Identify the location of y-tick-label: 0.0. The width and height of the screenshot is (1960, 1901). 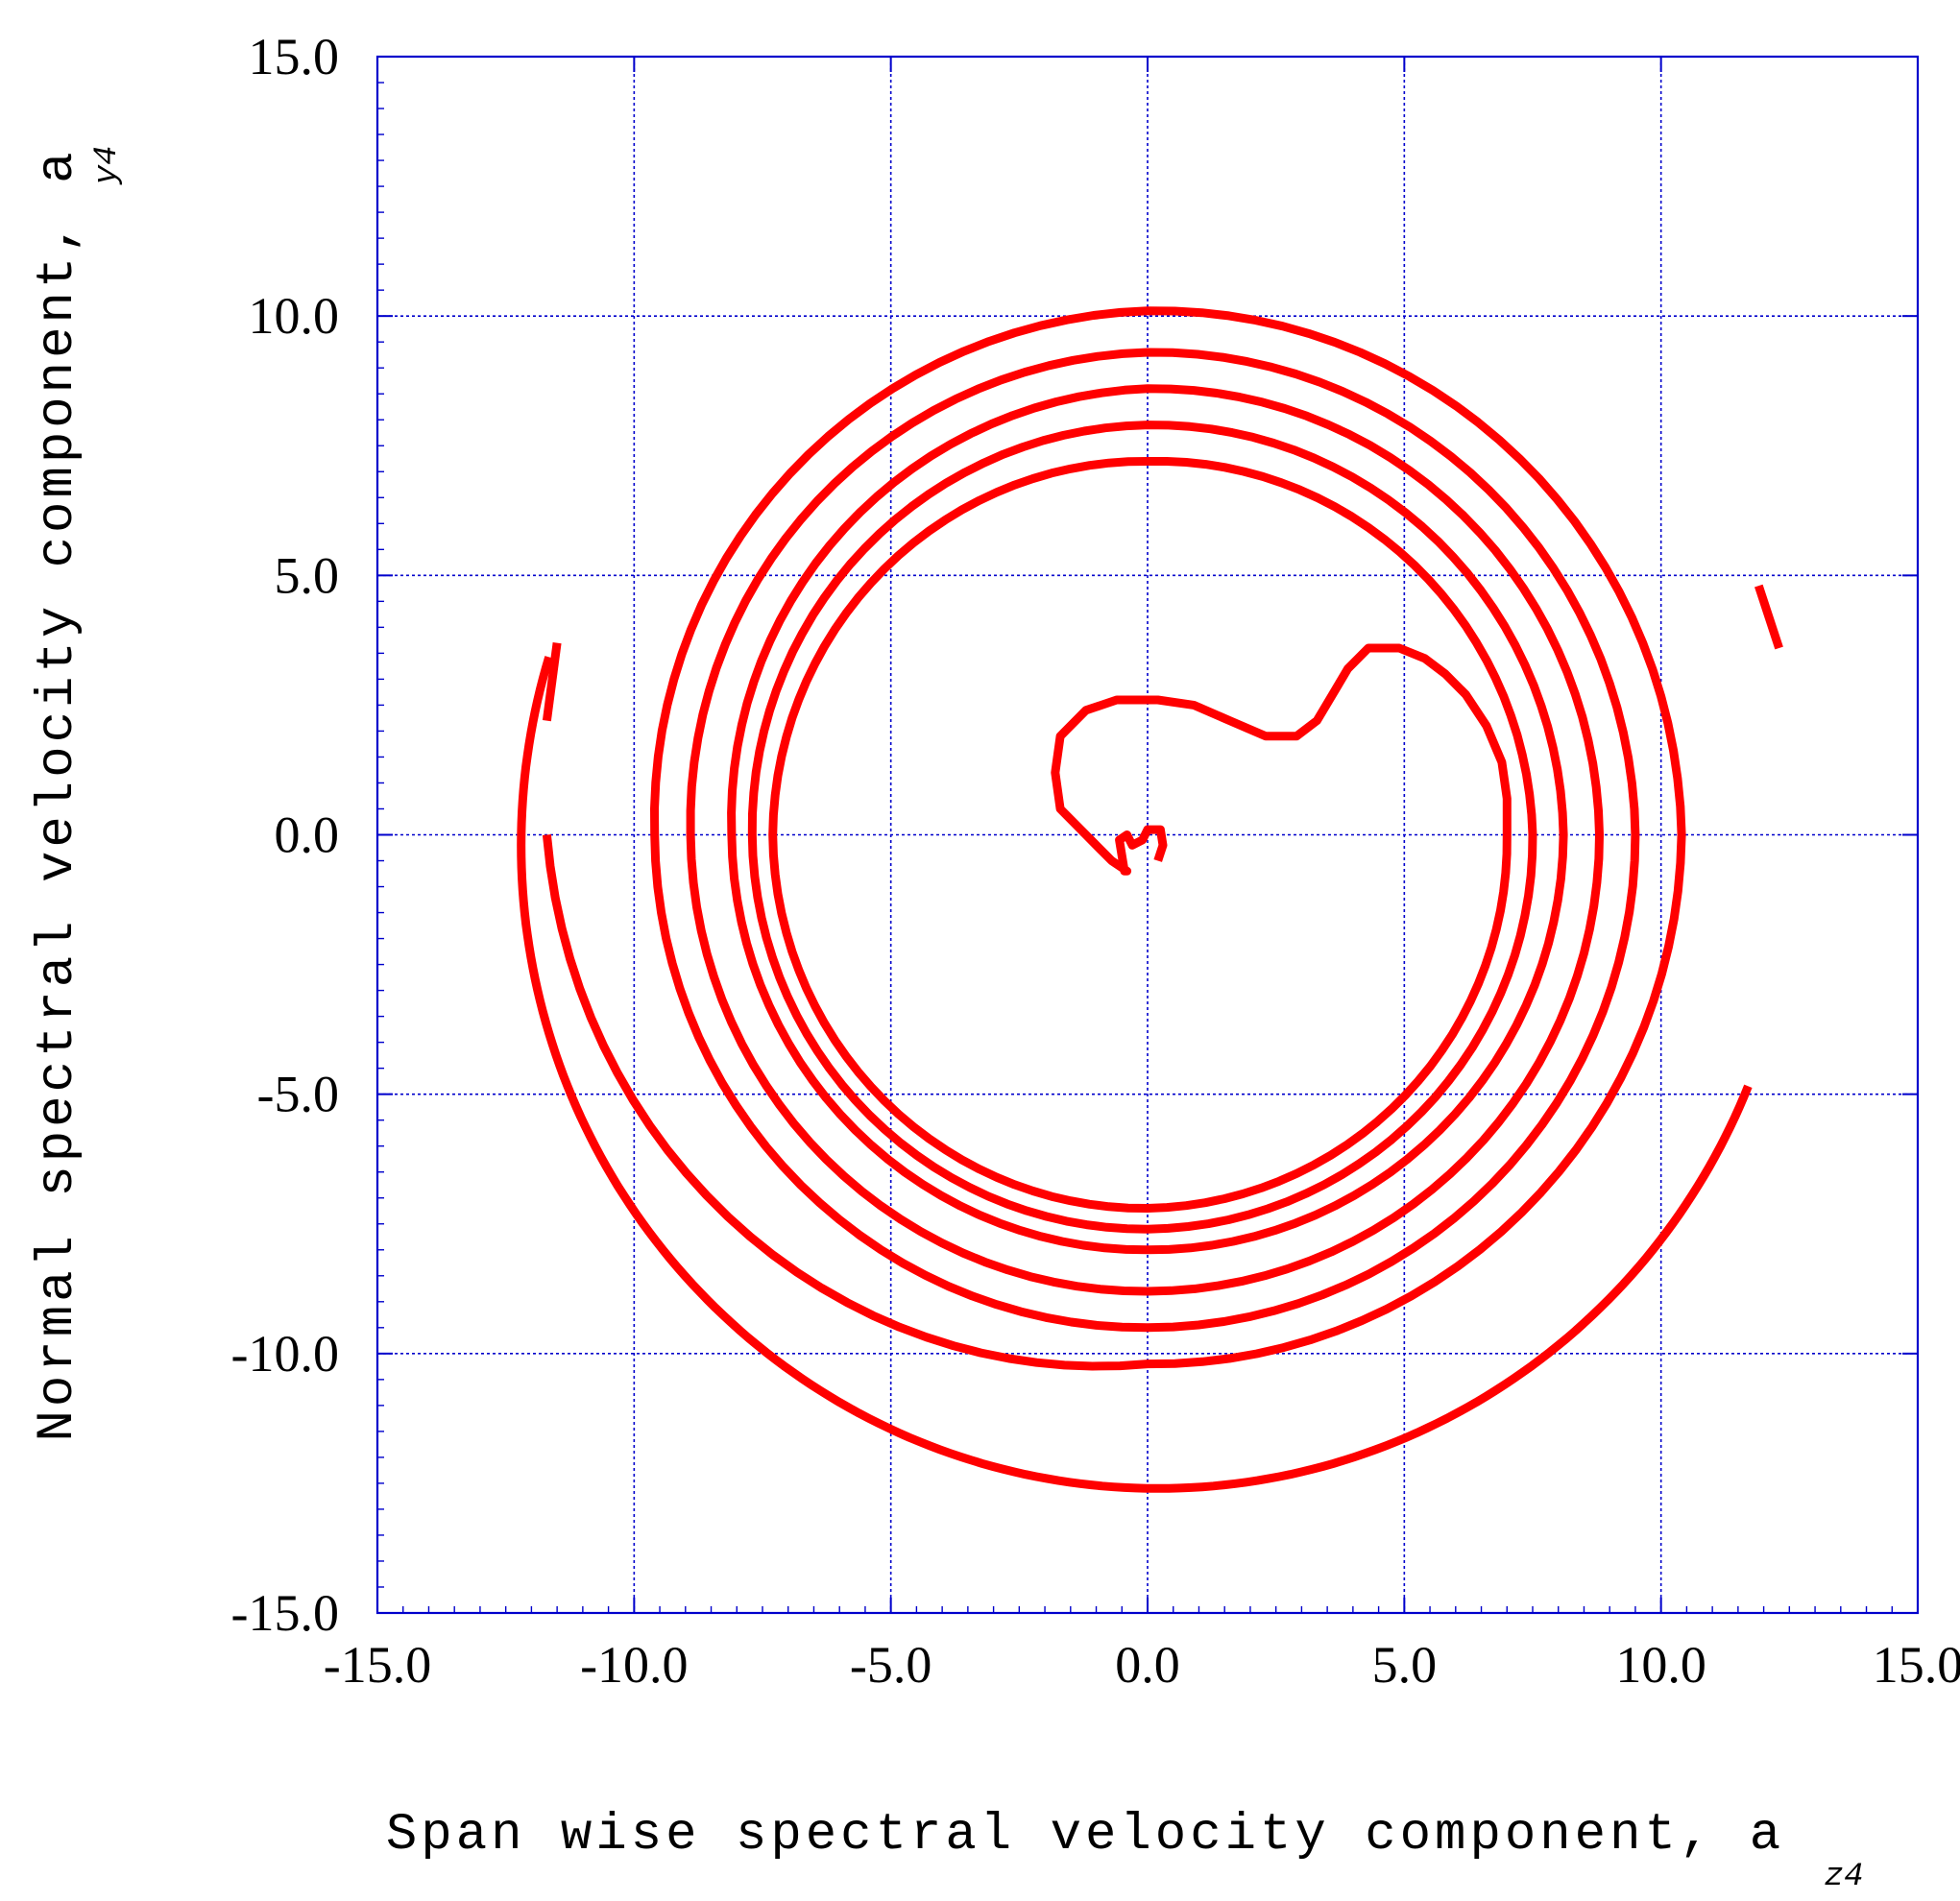
(308, 835).